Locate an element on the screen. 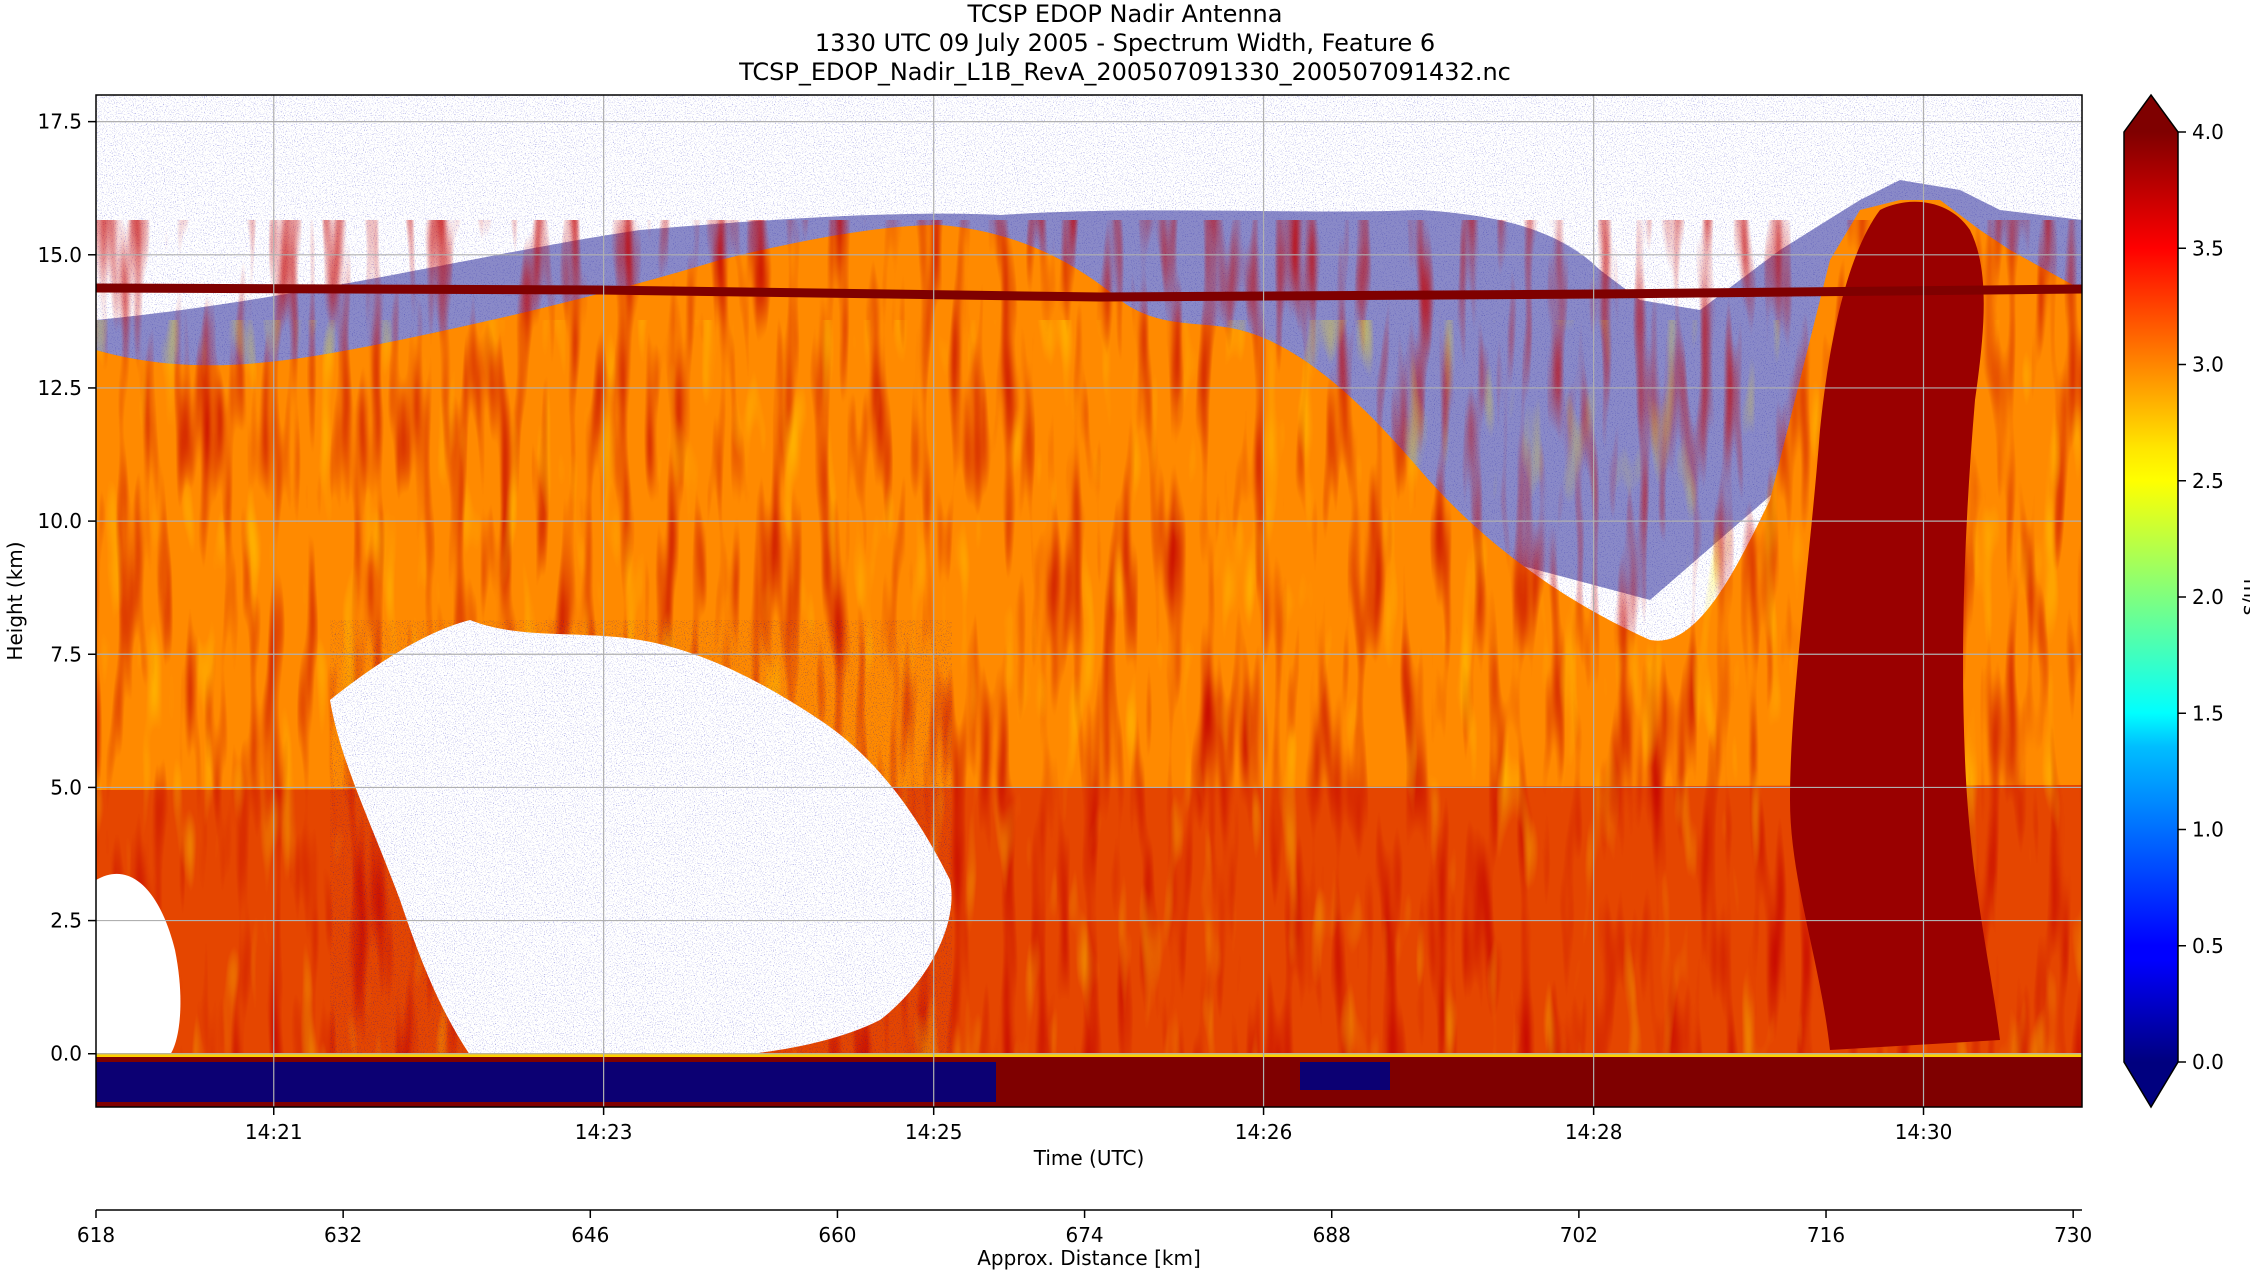  distance-tick-label: 618 is located at coordinates (96, 1235).